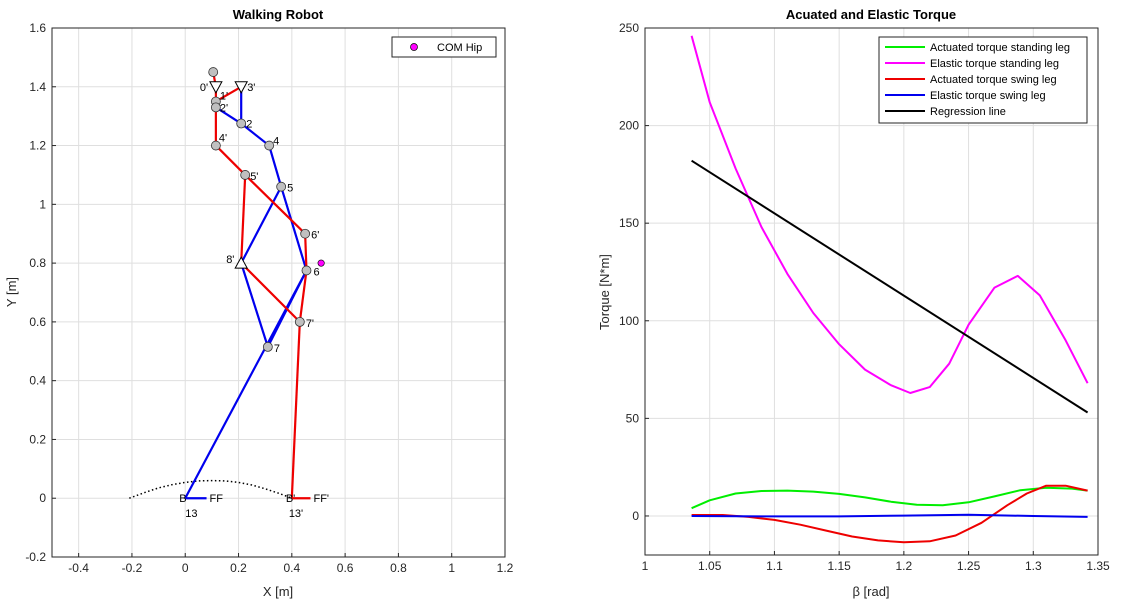 The height and width of the screenshot is (608, 1122). What do you see at coordinates (604, 292) in the screenshot?
I see `right-y-label: Torque [N*m]` at bounding box center [604, 292].